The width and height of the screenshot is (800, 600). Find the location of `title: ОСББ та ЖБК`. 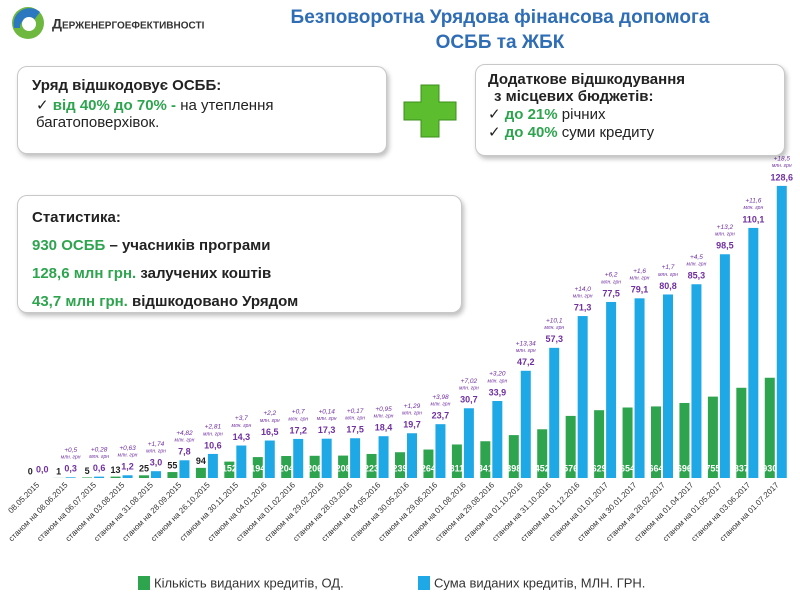

title: ОСББ та ЖБК is located at coordinates (500, 42).